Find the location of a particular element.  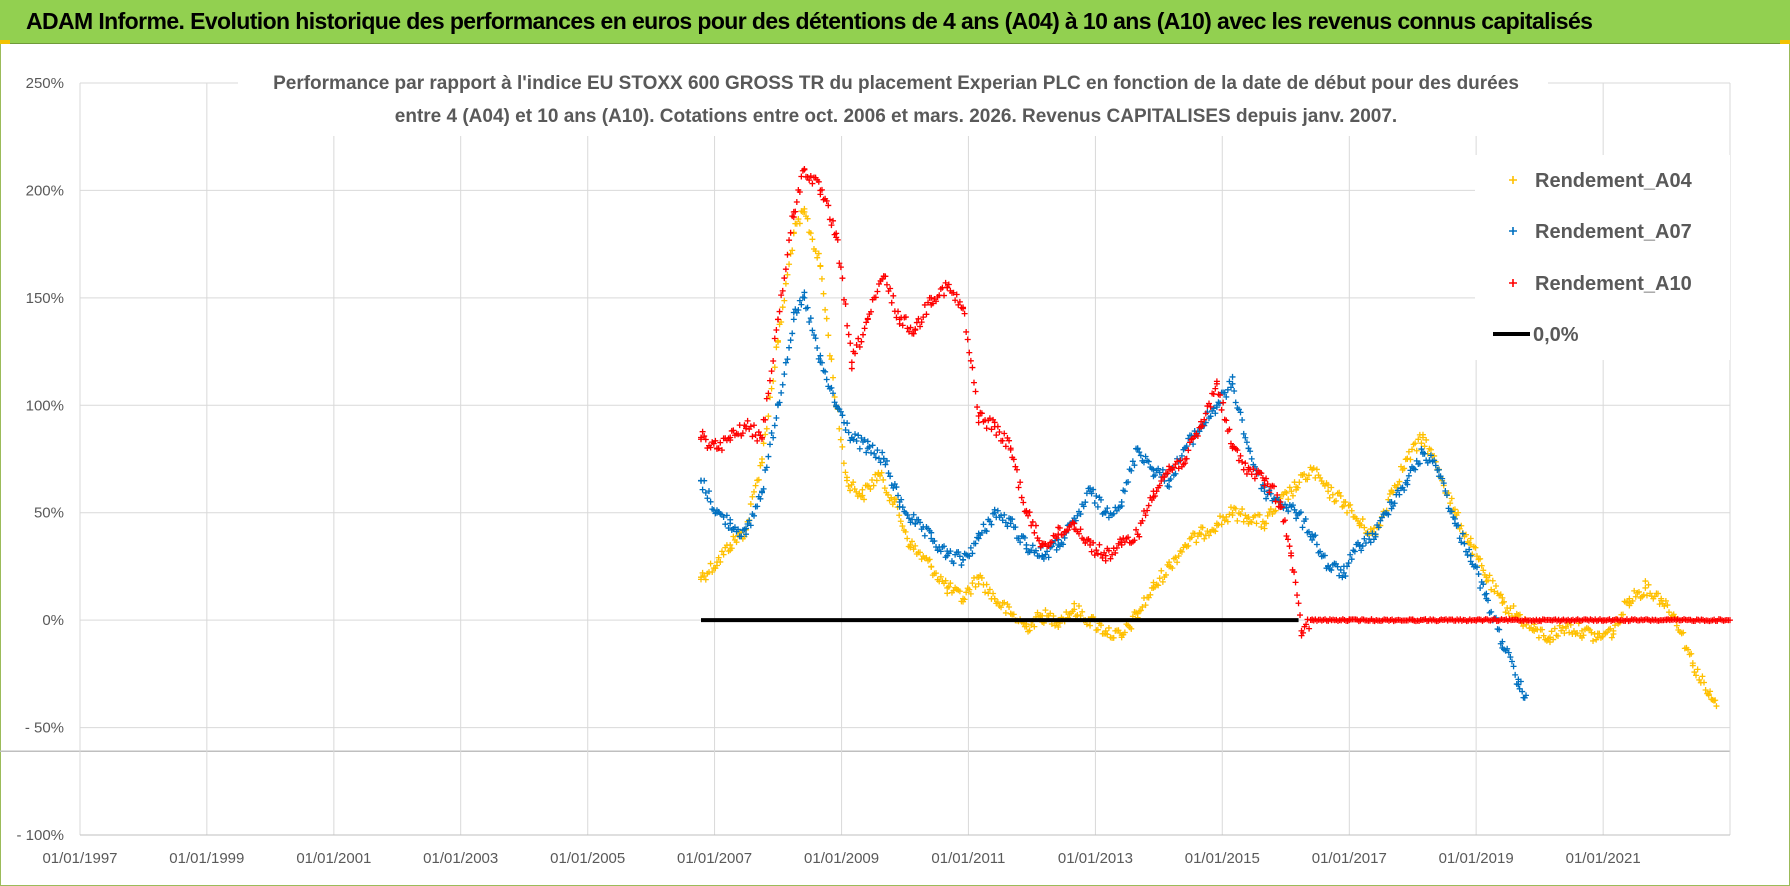

x-tick-label: 01/01/2013 is located at coordinates (1095, 858).